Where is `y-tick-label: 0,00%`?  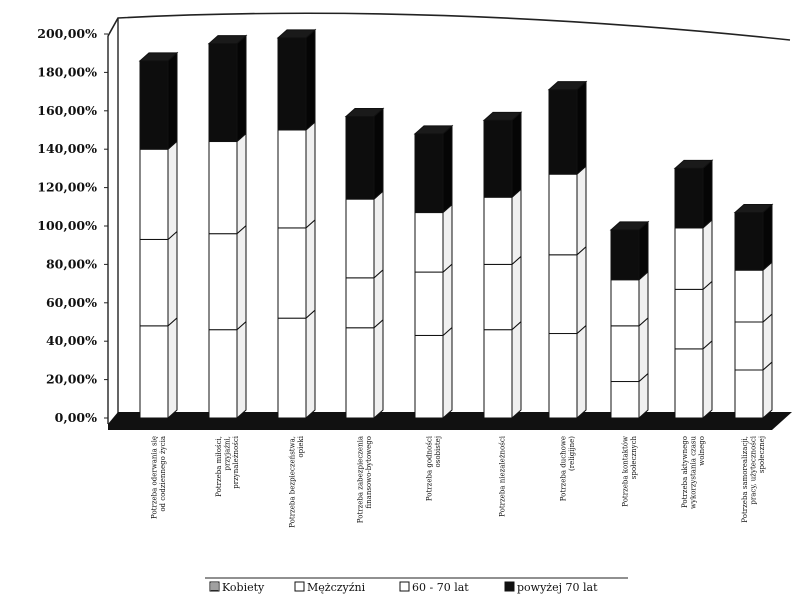 y-tick-label: 0,00% is located at coordinates (76, 417).